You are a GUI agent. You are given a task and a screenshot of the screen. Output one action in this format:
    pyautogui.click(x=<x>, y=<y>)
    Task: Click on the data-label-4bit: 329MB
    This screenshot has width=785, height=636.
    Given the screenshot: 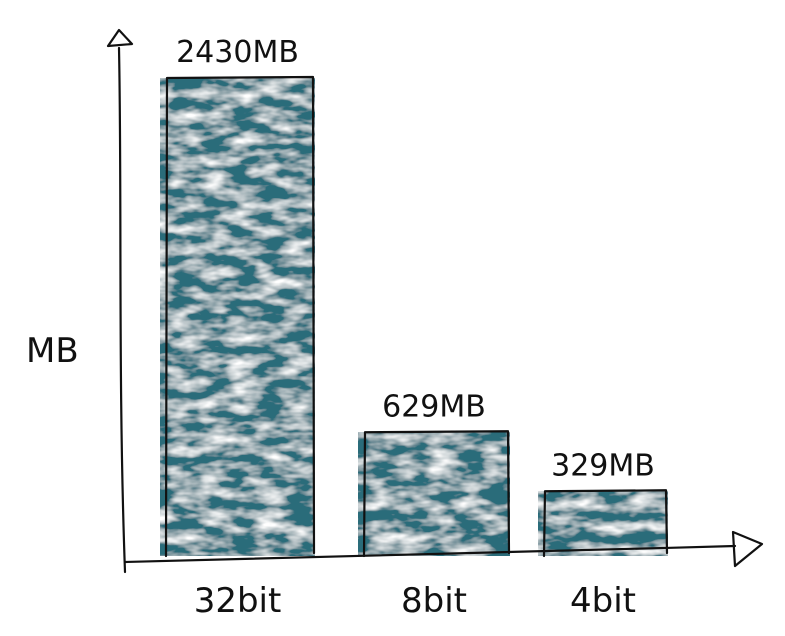 What is the action you would take?
    pyautogui.click(x=603, y=465)
    